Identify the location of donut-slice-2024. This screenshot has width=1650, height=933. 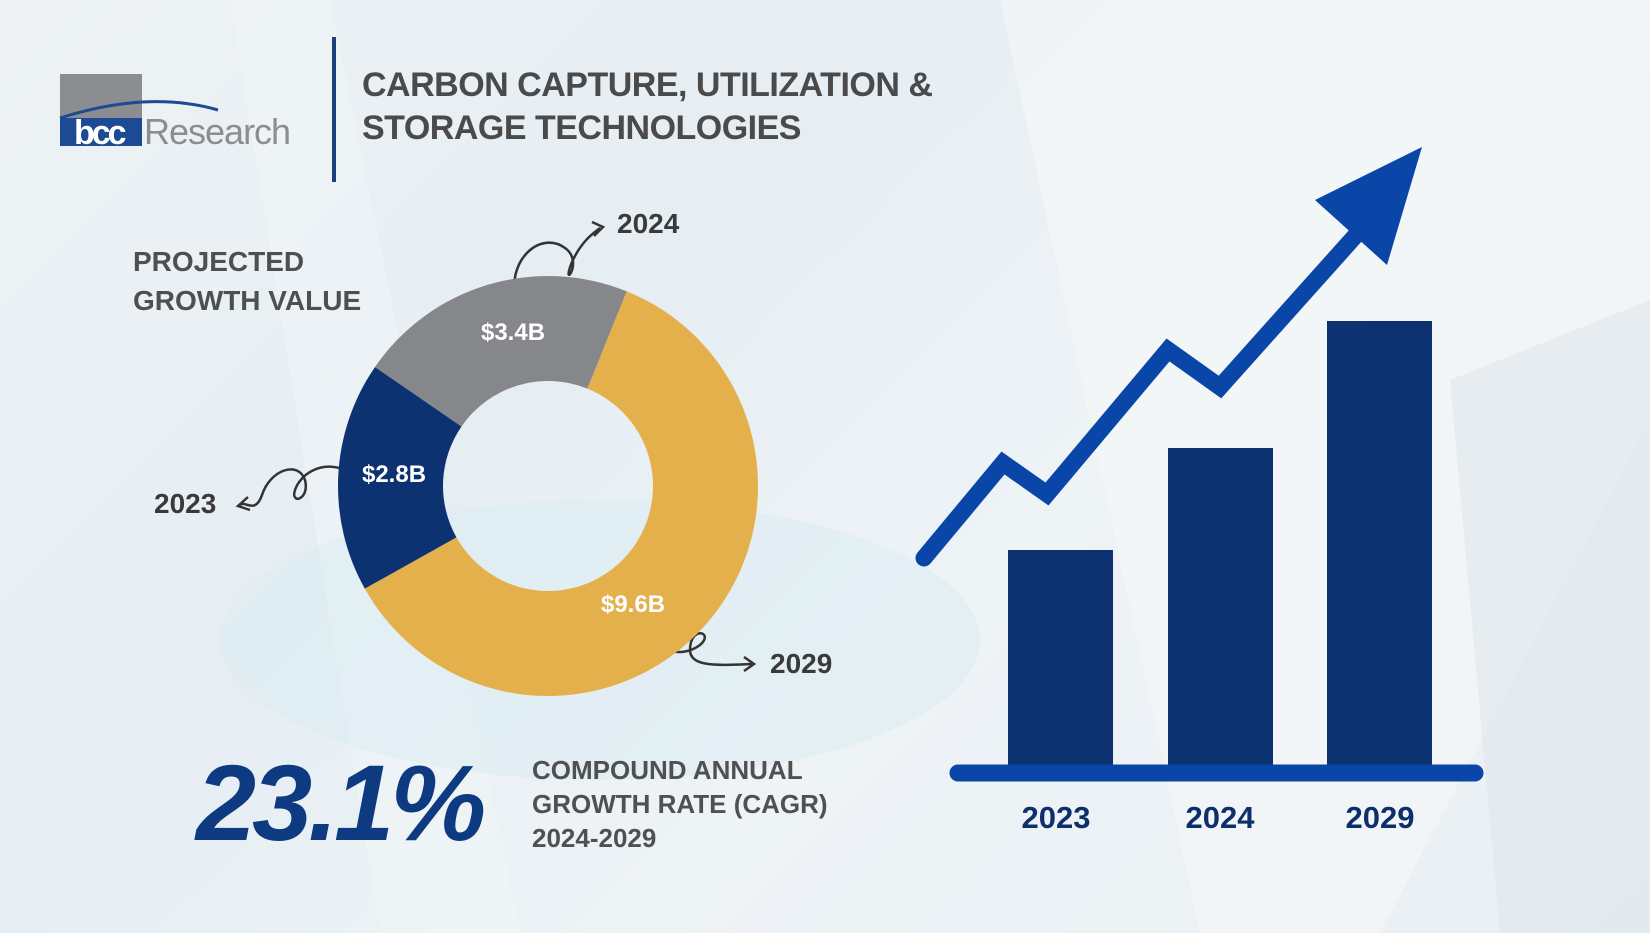
(500, 351).